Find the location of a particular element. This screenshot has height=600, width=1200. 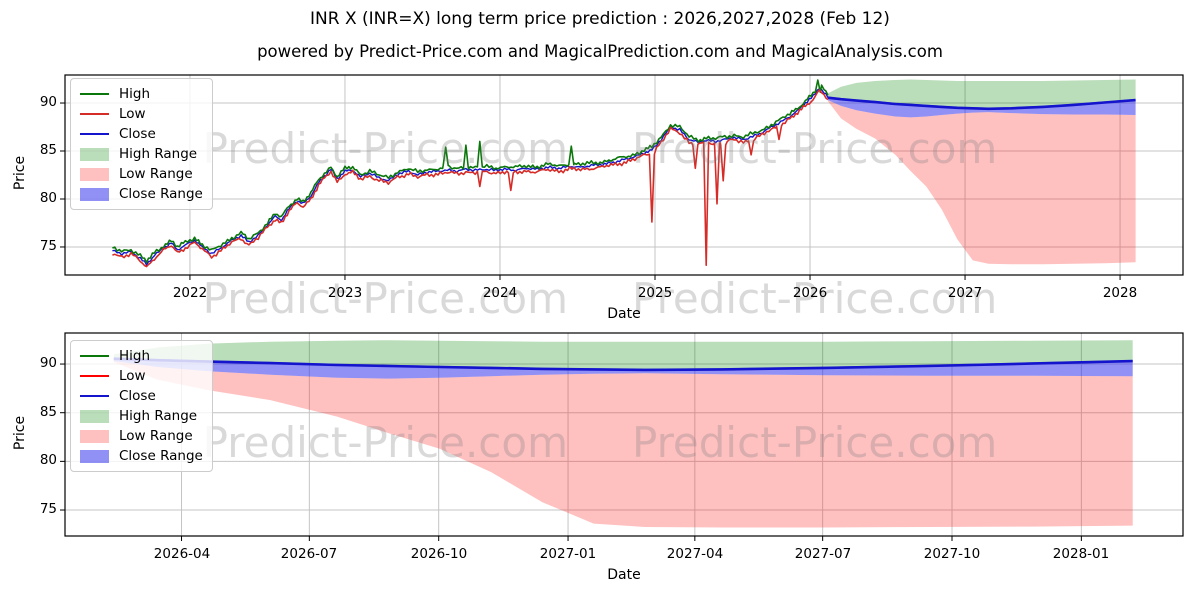

x-tick-label: 2027 is located at coordinates (965, 293).